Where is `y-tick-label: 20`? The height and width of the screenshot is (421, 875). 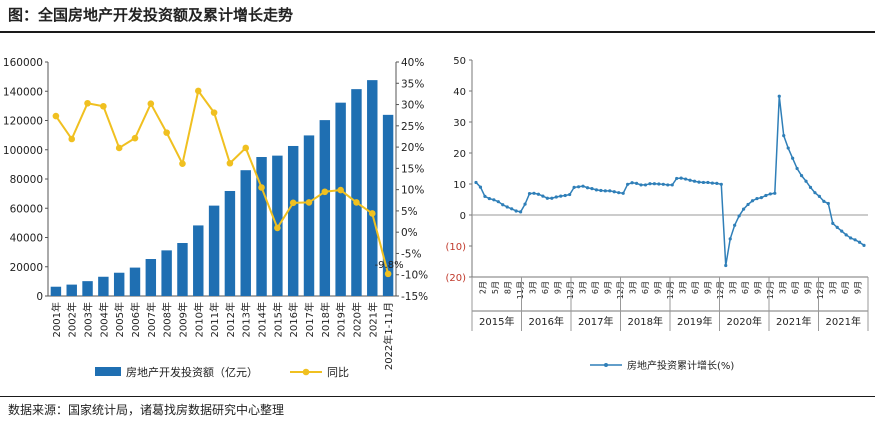 y-tick-label: 20 is located at coordinates (459, 154).